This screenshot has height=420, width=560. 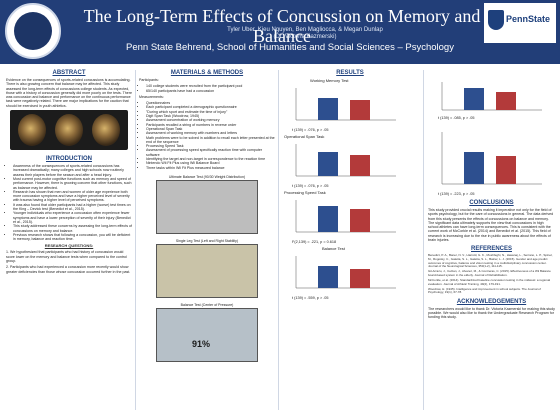 I want to click on photo-caption: Balance Test (Center of Pressure), so click(x=207, y=304).